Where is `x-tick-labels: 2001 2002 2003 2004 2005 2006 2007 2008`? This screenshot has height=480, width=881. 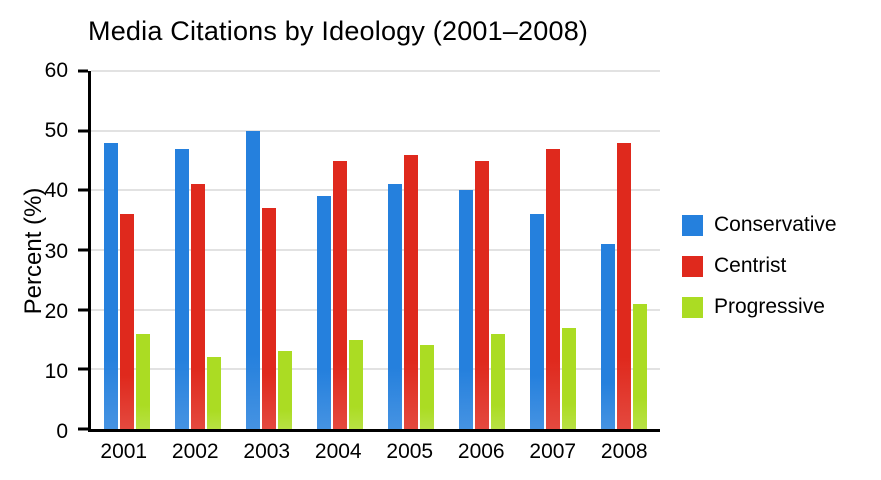 x-tick-labels: 2001 2002 2003 2004 2005 2006 2007 2008 is located at coordinates (374, 452).